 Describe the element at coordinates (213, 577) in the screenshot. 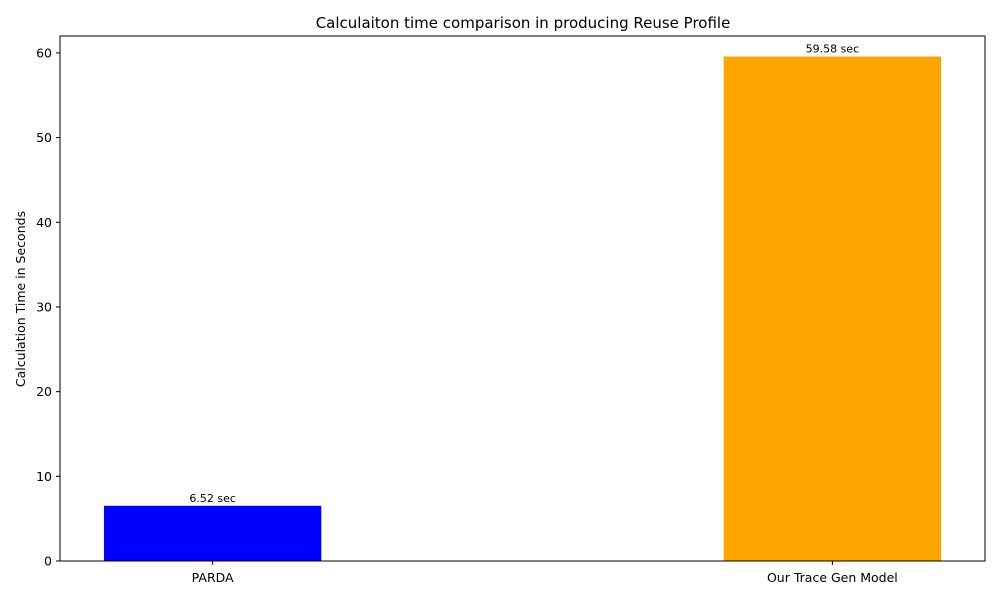

I see `x-tick-label: PARDA` at that location.